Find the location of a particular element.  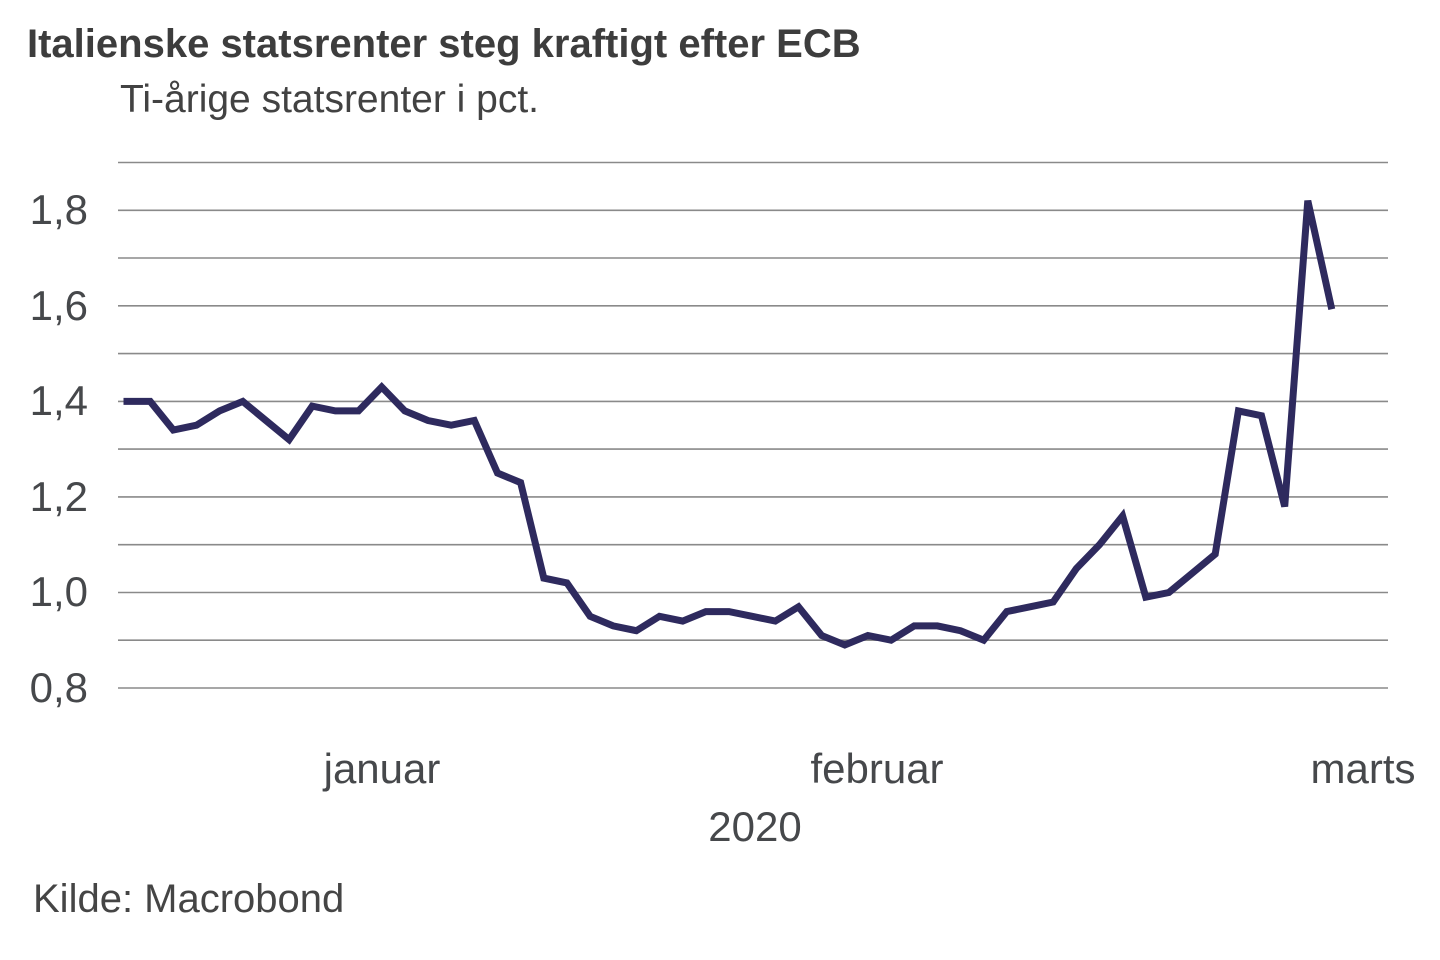

x-axis-label-januar: januar is located at coordinates (382, 768).